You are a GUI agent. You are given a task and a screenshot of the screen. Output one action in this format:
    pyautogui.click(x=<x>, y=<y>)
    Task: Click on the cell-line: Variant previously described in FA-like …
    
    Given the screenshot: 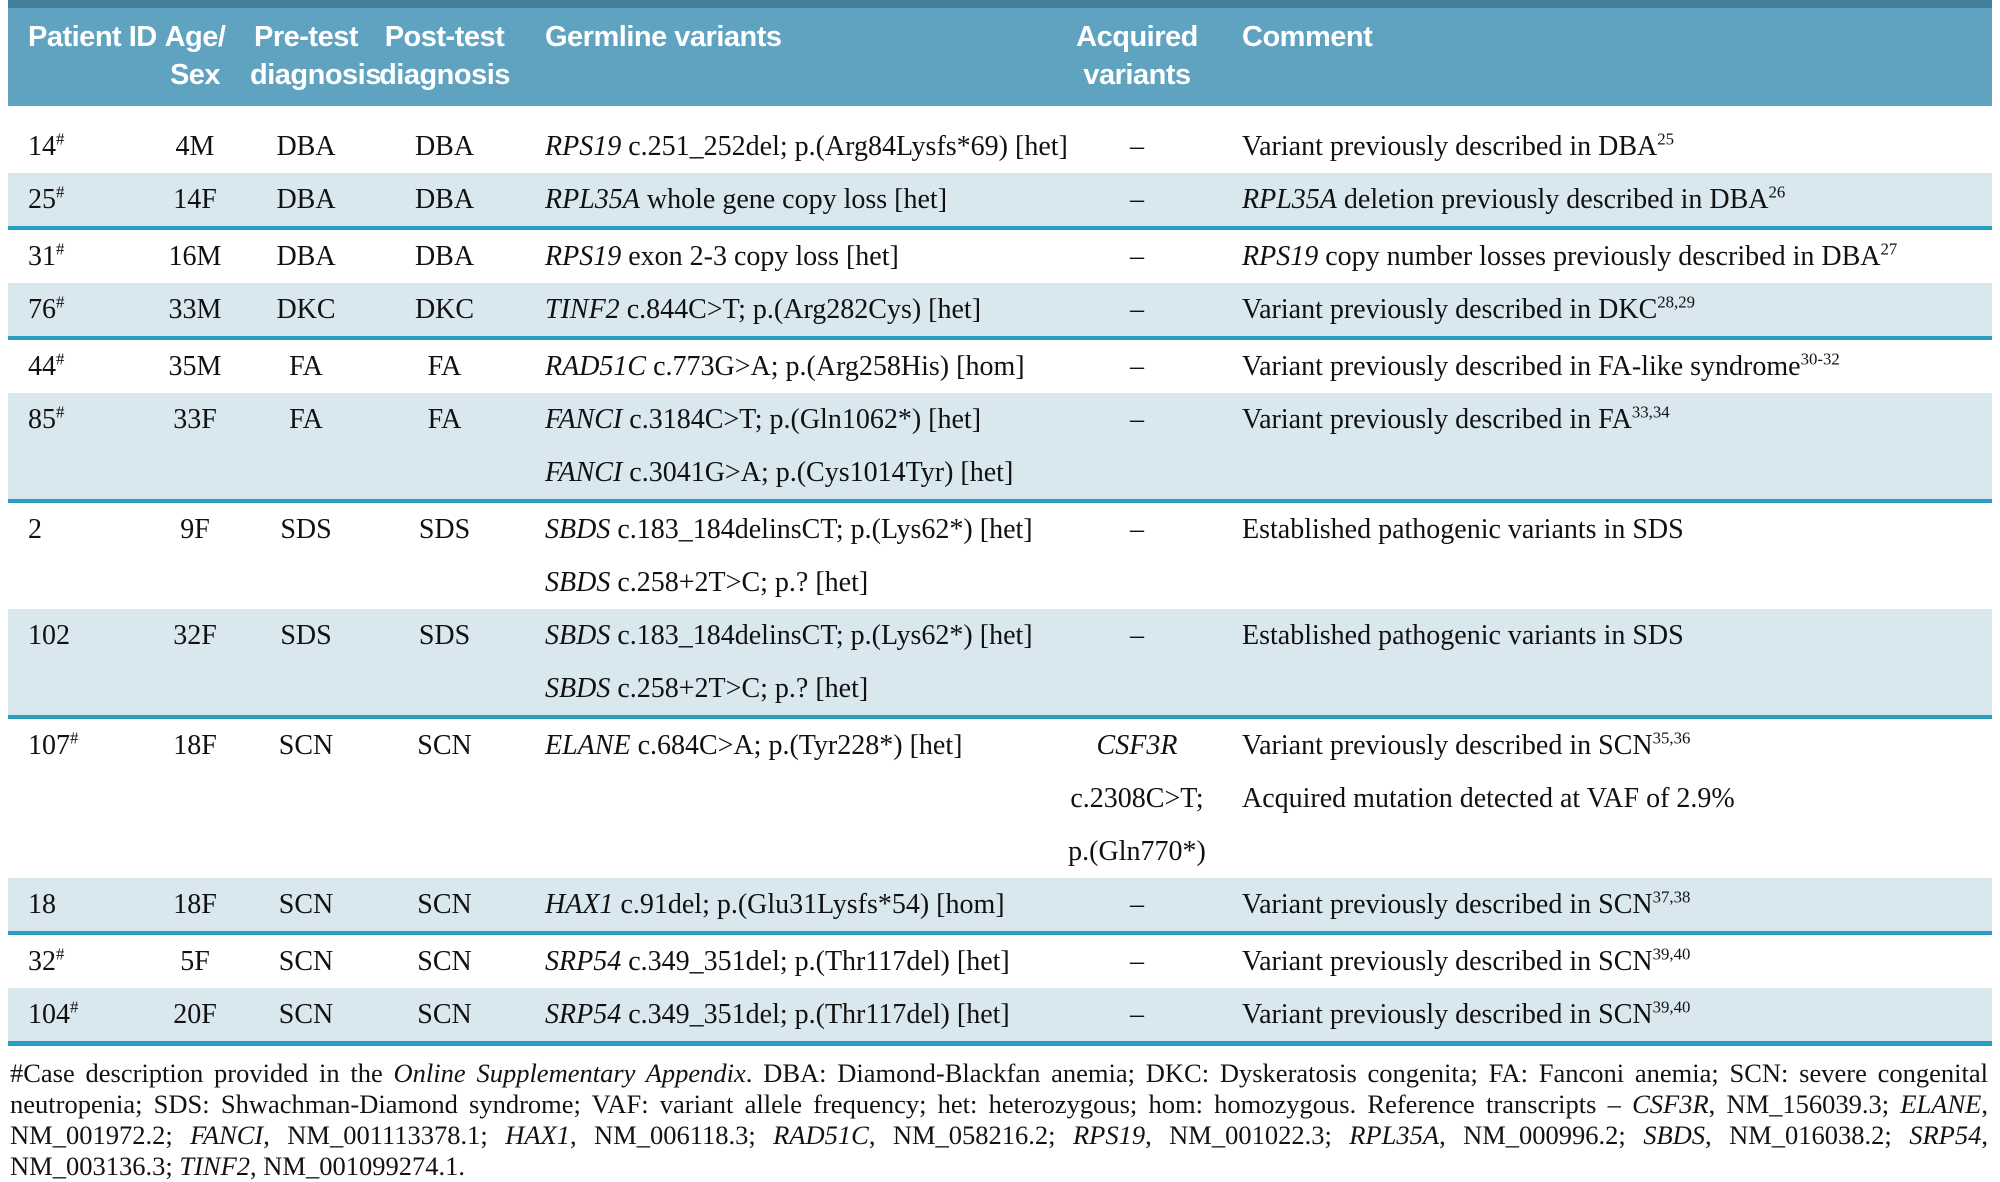 What is the action you would take?
    pyautogui.click(x=1617, y=366)
    